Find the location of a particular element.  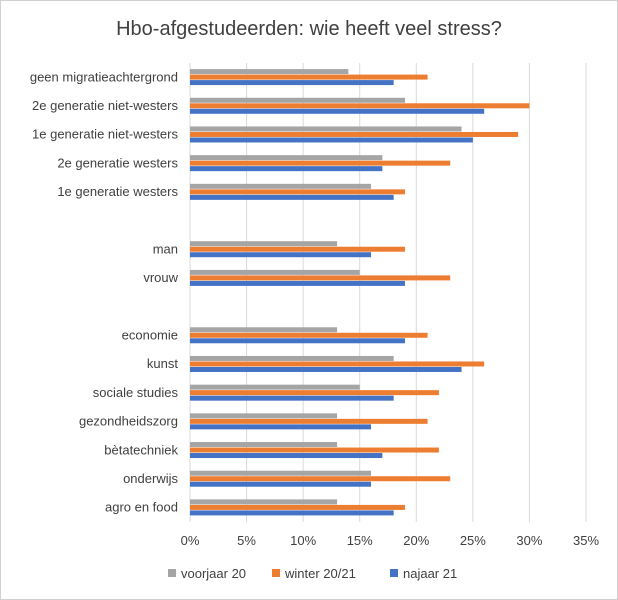

x-tick-label: 0% is located at coordinates (190, 540).